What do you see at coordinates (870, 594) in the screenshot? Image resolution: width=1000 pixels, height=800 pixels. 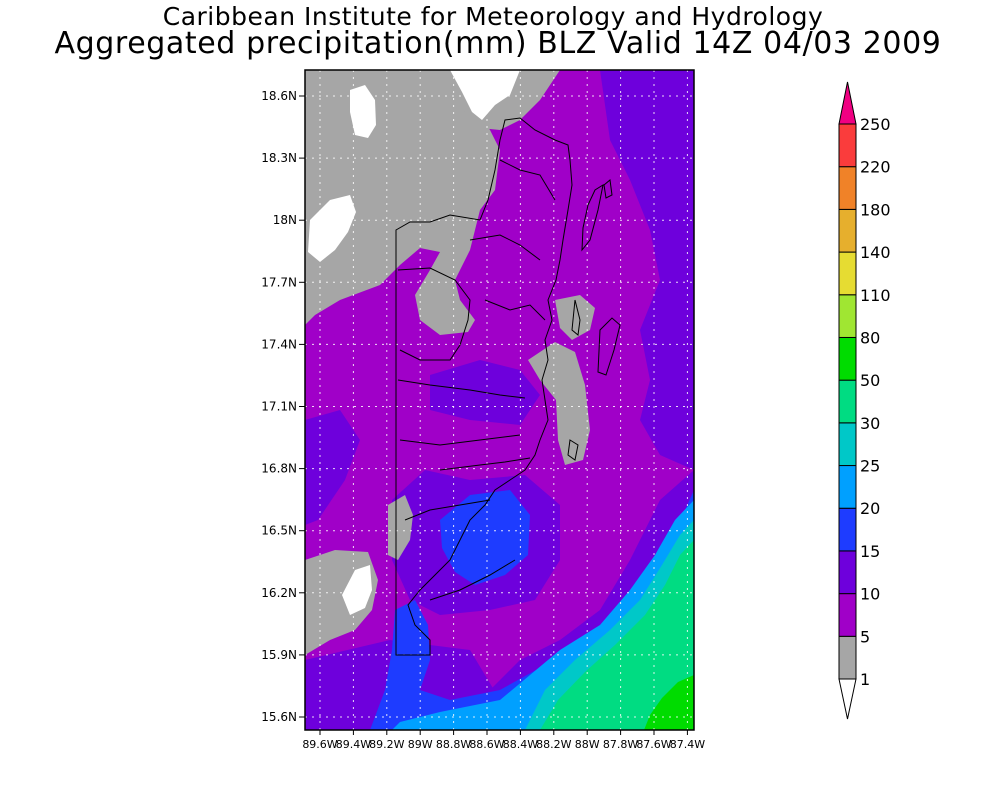 I see `colorbar-level-label: 10` at bounding box center [870, 594].